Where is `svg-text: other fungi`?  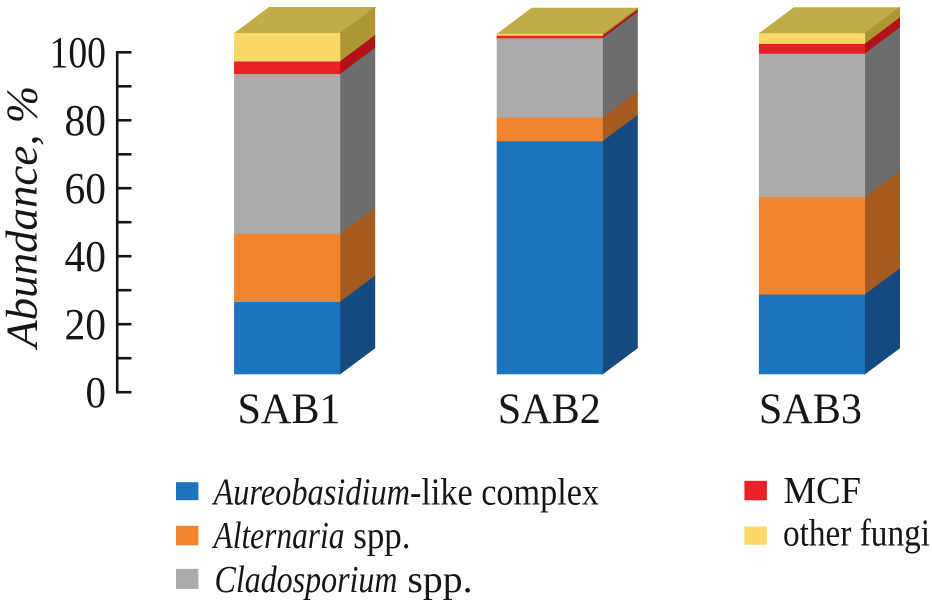 svg-text: other fungi is located at coordinates (856, 534).